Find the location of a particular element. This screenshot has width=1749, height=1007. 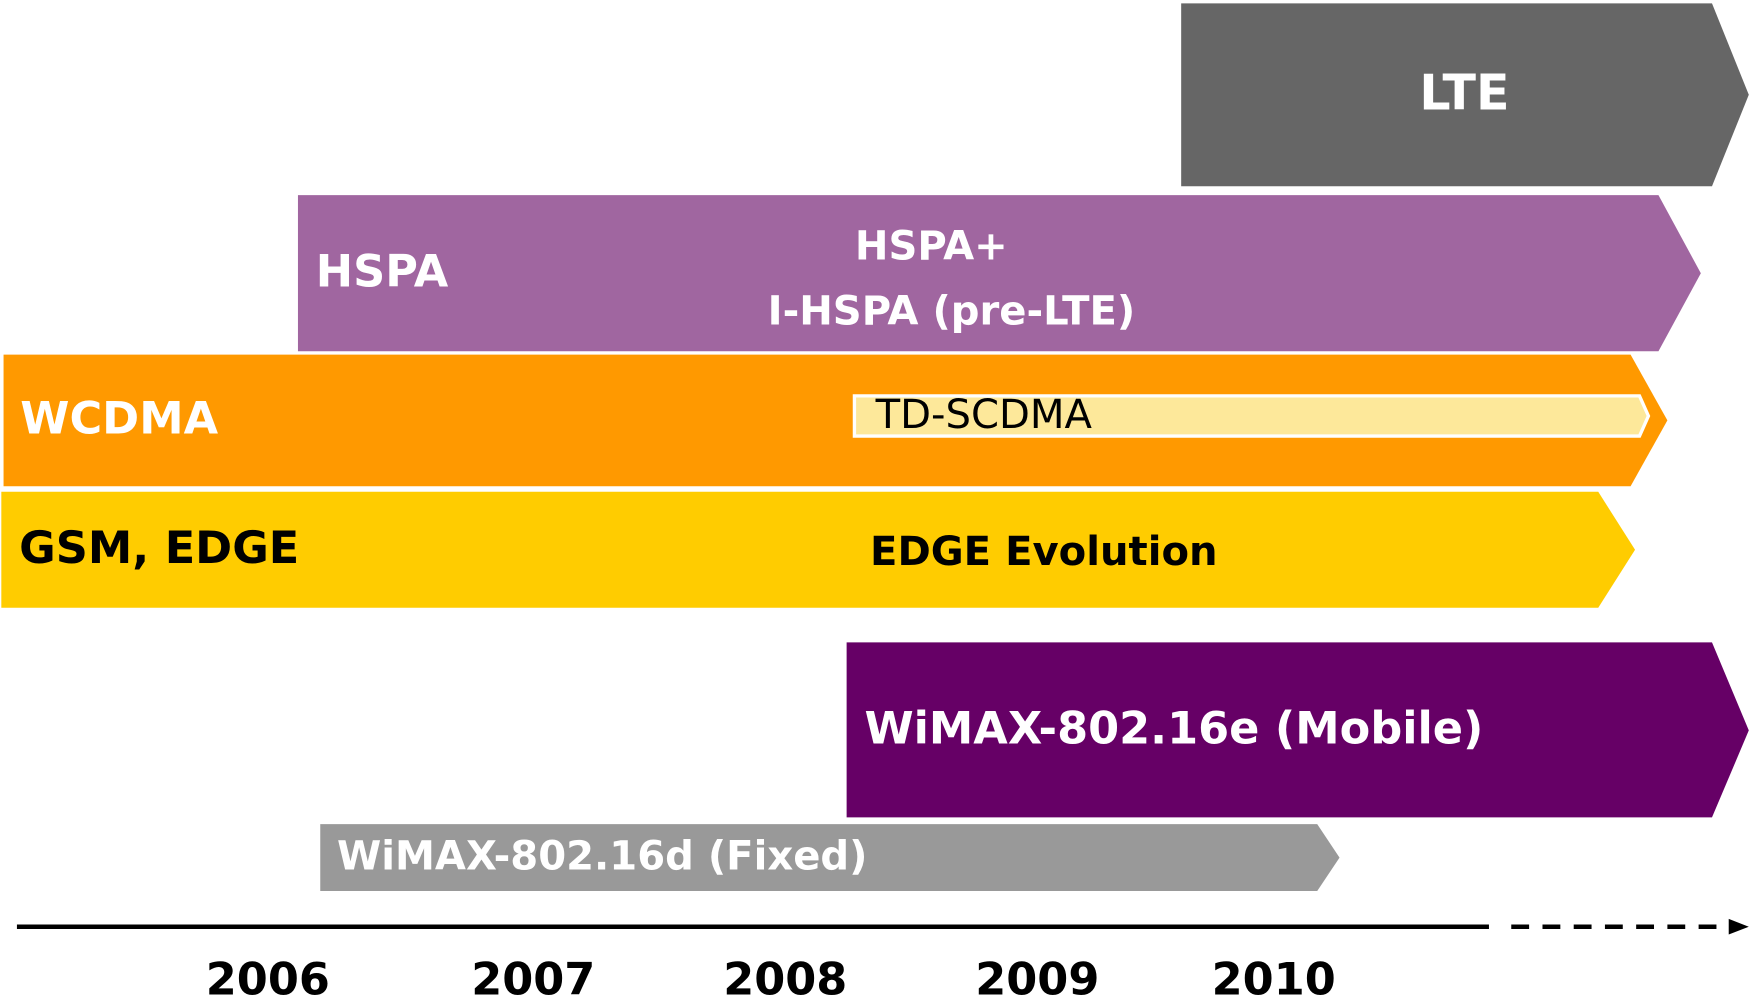

td-scdma-bar is located at coordinates (1251, 416).